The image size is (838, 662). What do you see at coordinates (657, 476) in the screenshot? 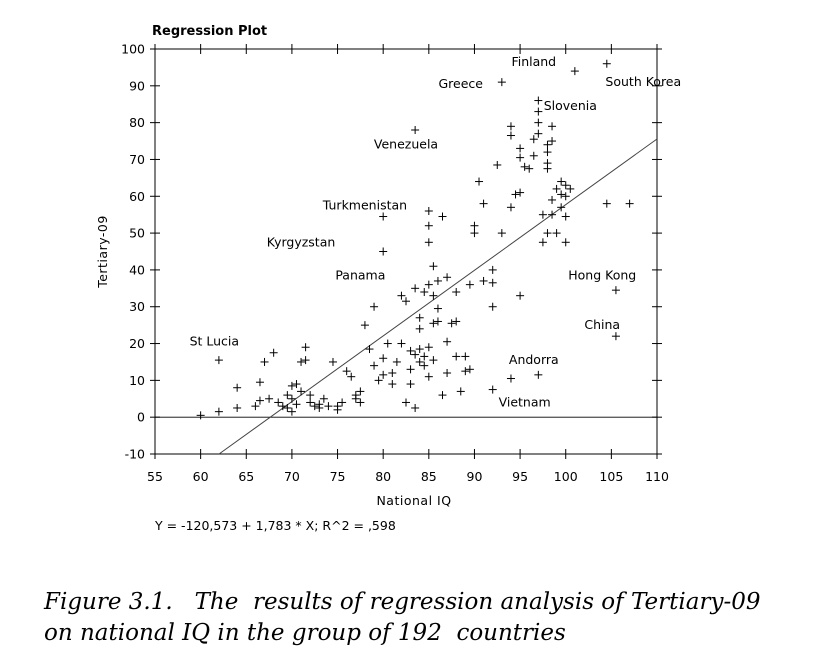
I see `x-tick-label: 110` at bounding box center [657, 476].